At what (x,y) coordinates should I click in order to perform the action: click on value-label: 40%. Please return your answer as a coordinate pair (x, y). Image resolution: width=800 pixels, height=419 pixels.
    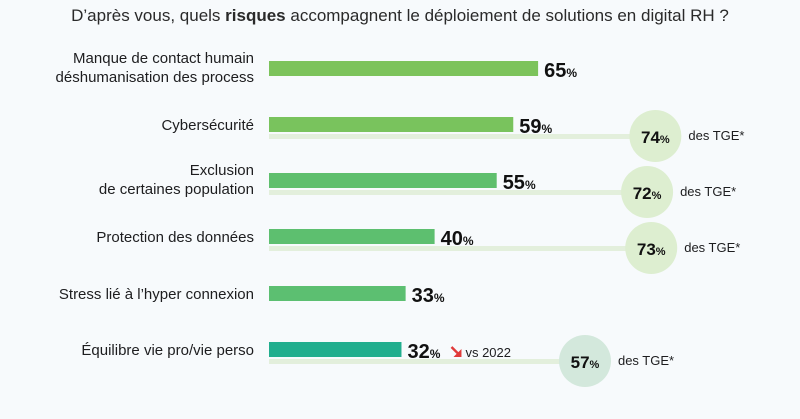
    Looking at the image, I should click on (457, 239).